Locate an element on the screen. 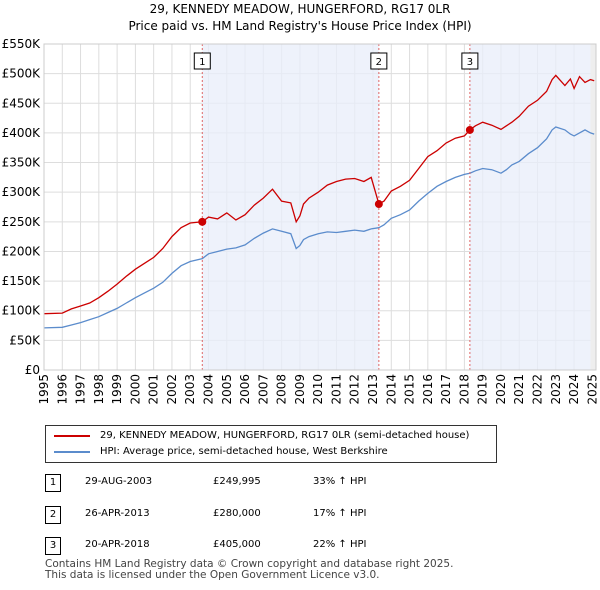 The width and height of the screenshot is (600, 590). y-tick-label: £300K is located at coordinates (22, 192).